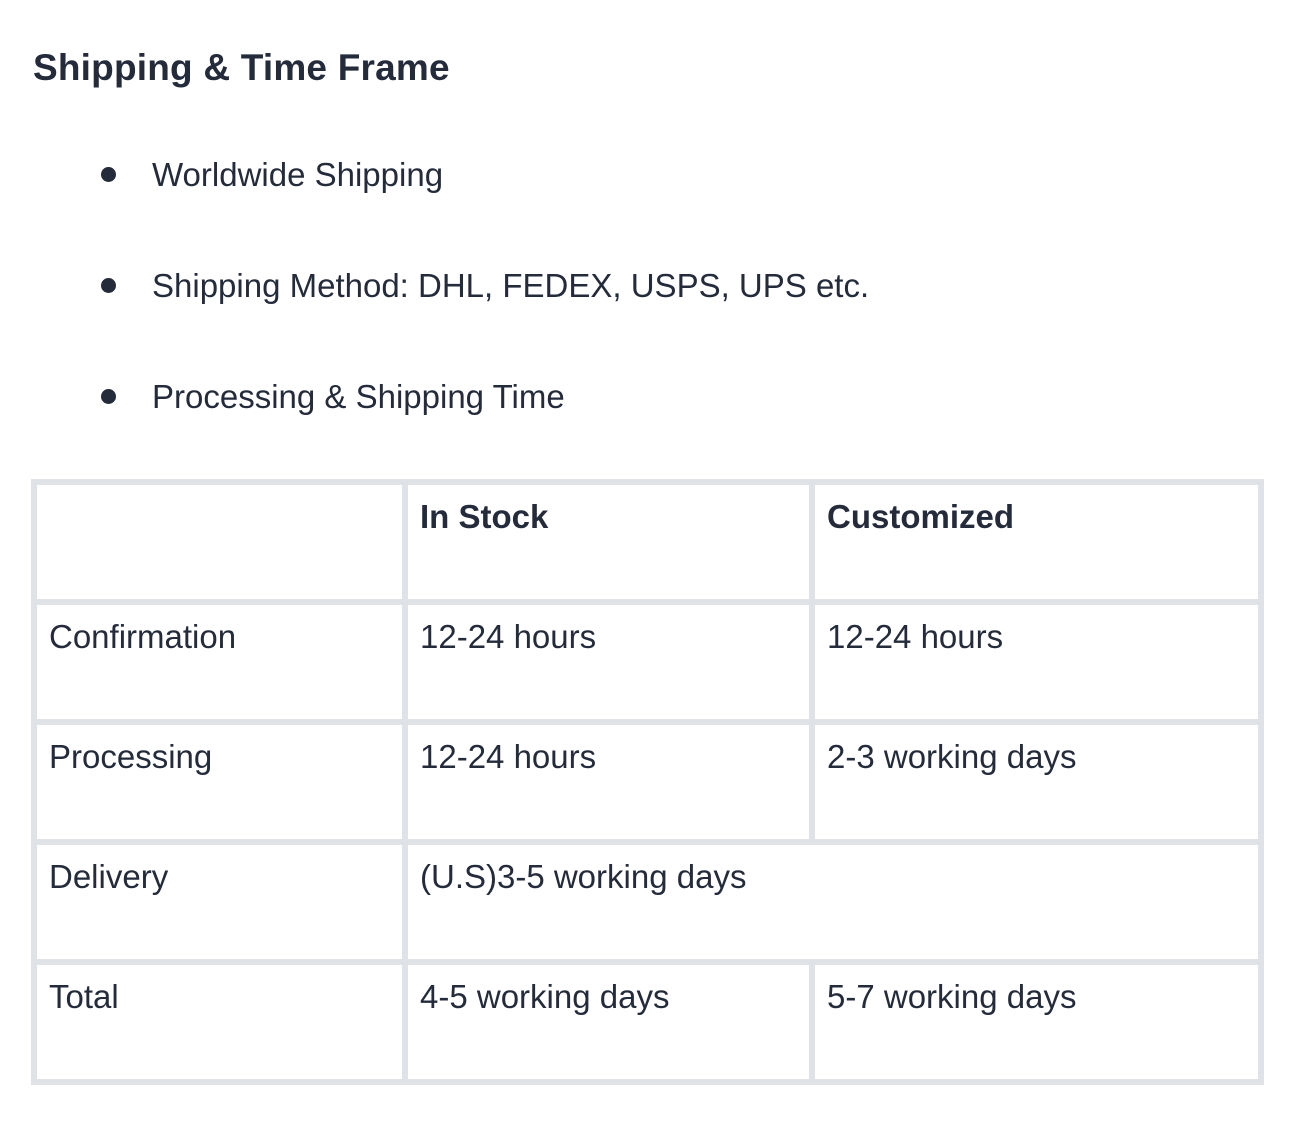 This screenshot has height=1141, width=1290. I want to click on bullet-processing-shipping-time: Processing & Shipping Time, so click(645, 396).